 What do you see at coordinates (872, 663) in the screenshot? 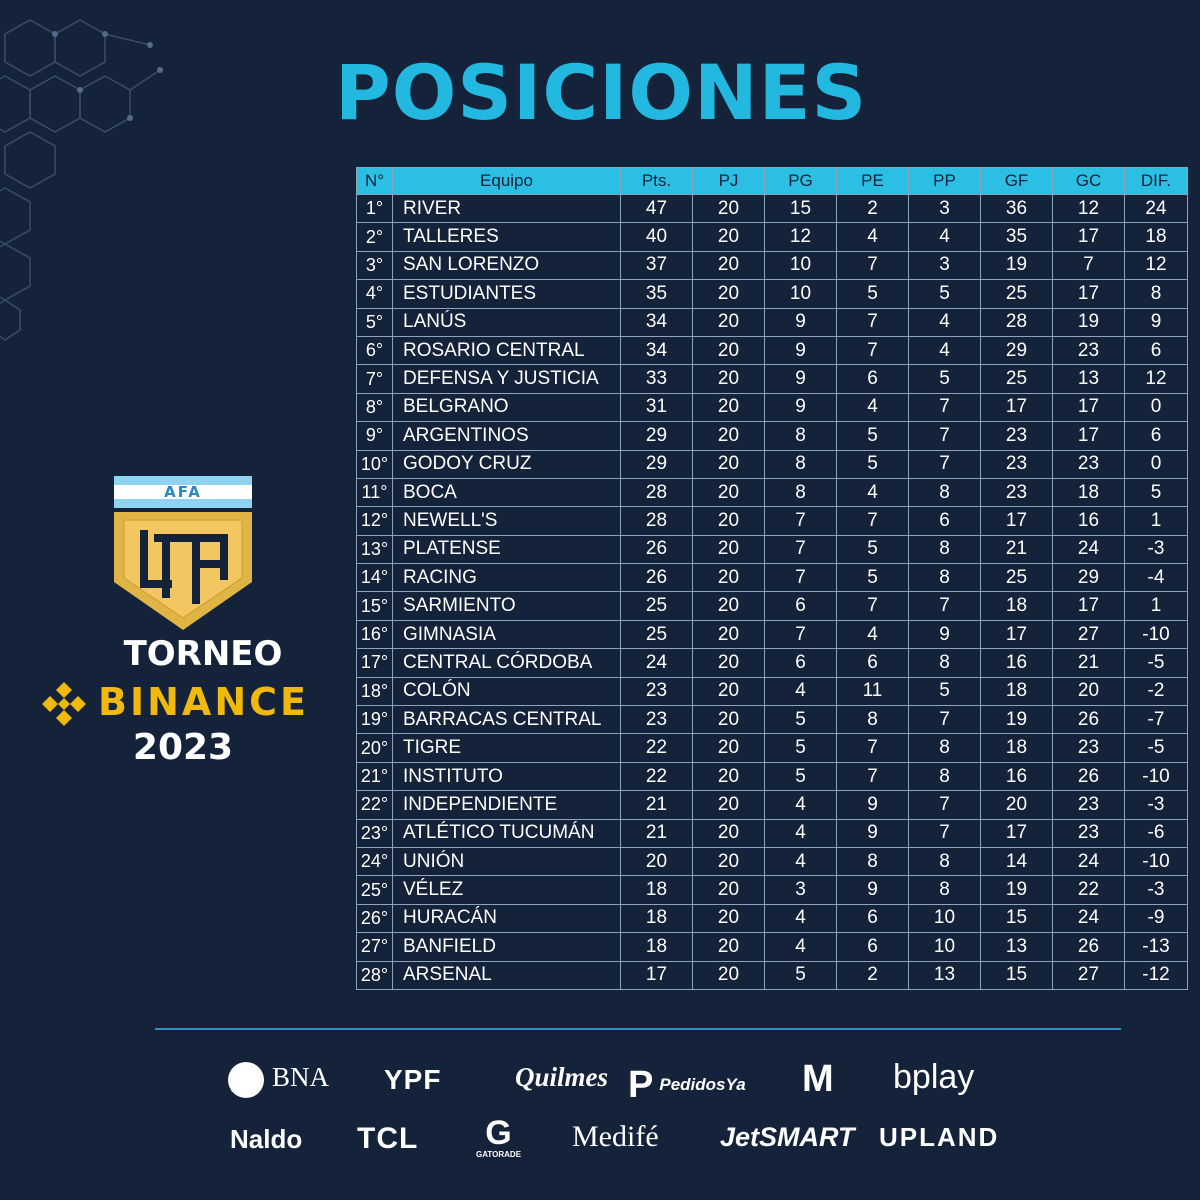
I see `drawn-cell: 6` at bounding box center [872, 663].